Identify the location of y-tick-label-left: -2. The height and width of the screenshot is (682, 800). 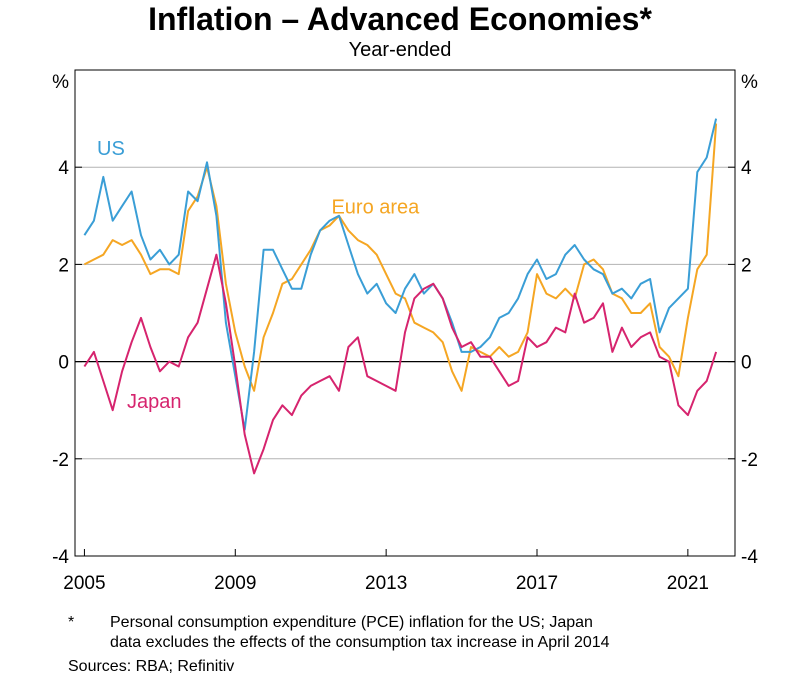
(60, 460).